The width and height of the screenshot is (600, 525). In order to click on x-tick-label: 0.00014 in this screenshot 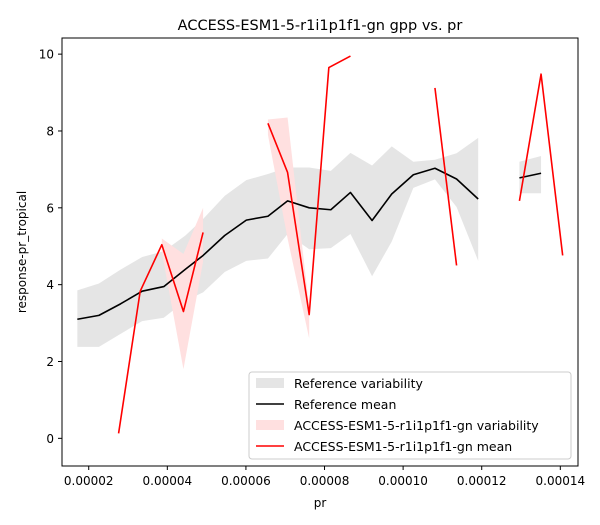, I will do `click(561, 481)`.